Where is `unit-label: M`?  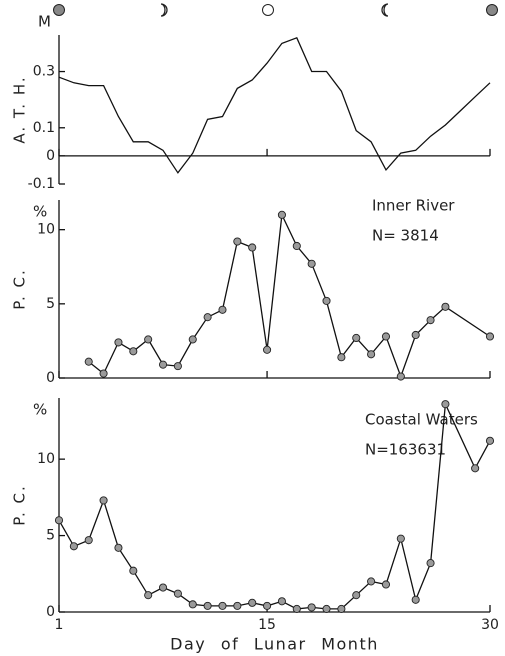
unit-label: M is located at coordinates (44, 22).